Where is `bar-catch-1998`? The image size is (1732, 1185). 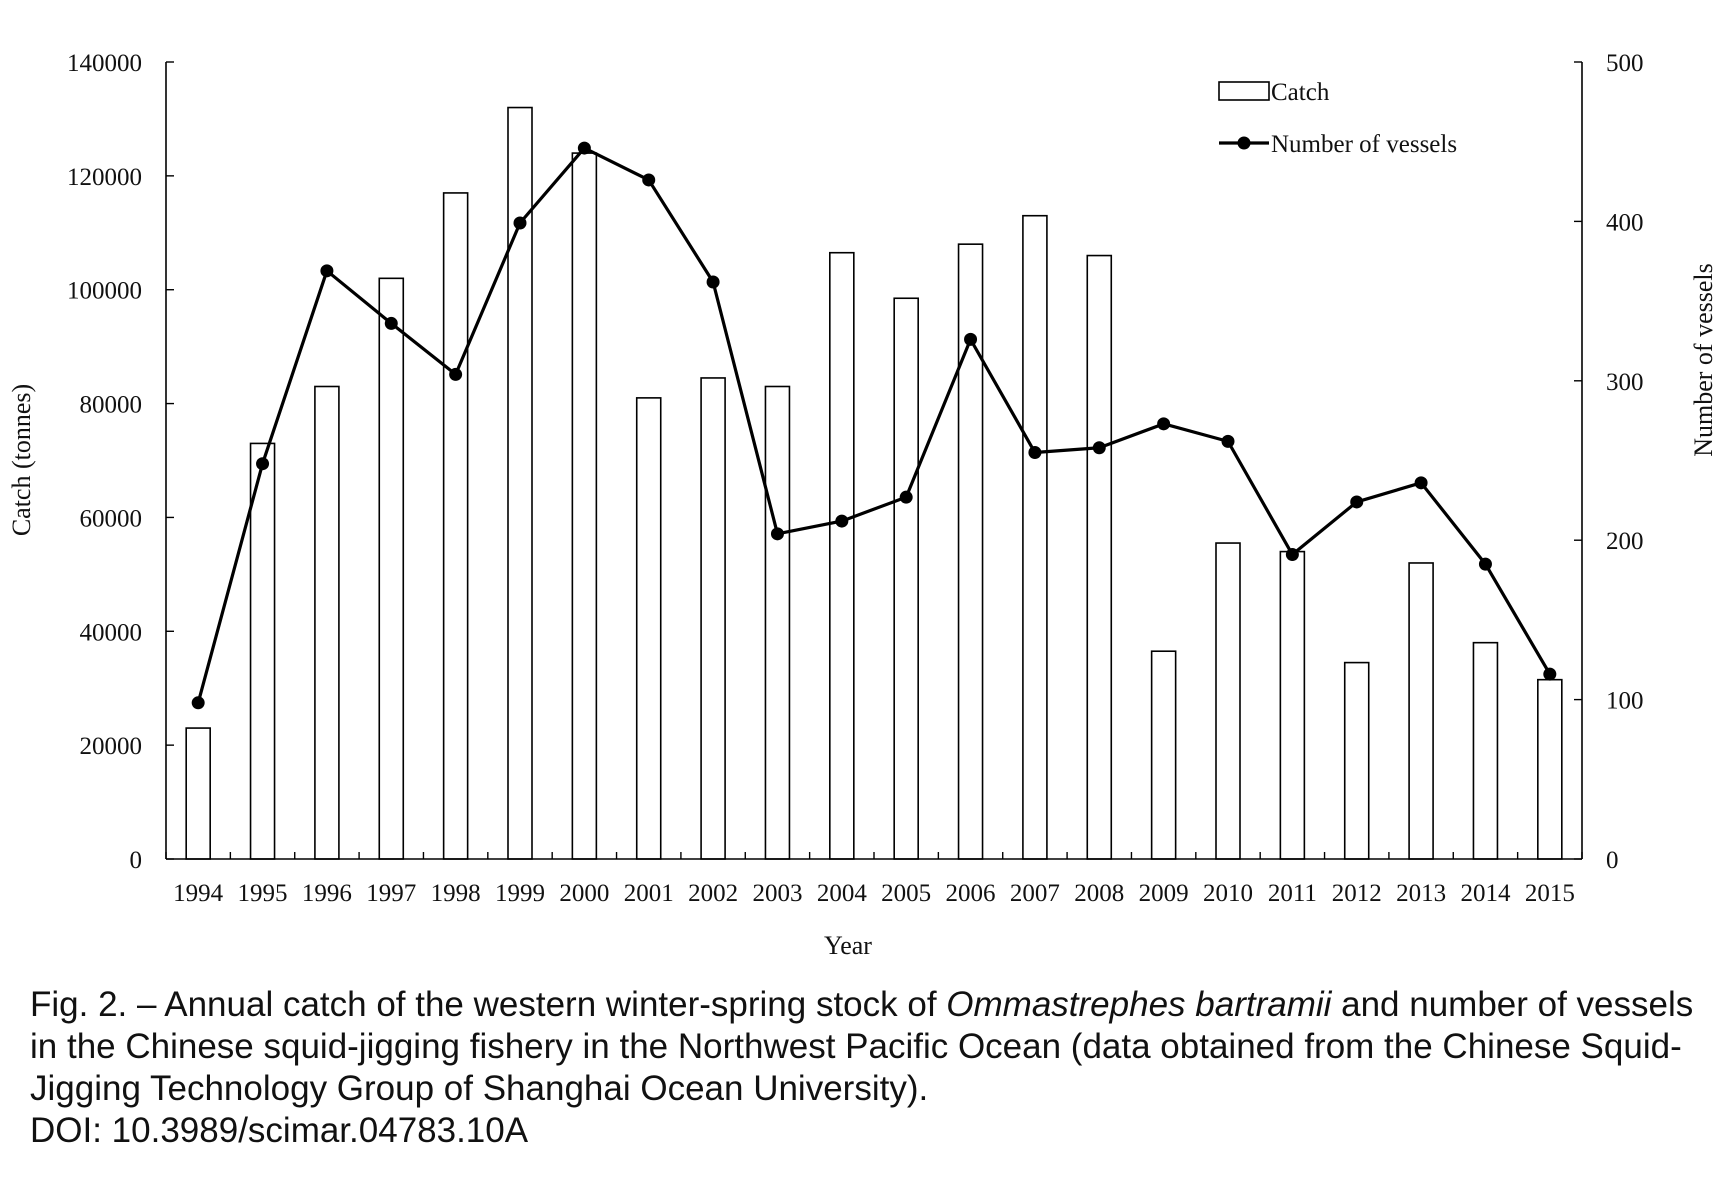 bar-catch-1998 is located at coordinates (455, 526).